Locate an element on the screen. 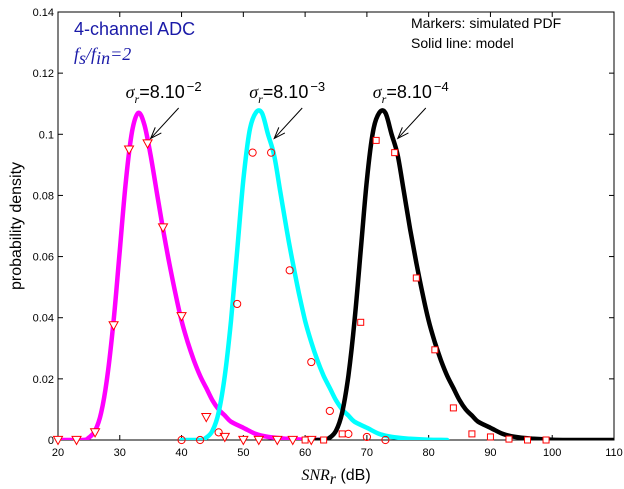 The width and height of the screenshot is (624, 489). series-annotation-1: σr=8.10 −3 is located at coordinates (287, 92).